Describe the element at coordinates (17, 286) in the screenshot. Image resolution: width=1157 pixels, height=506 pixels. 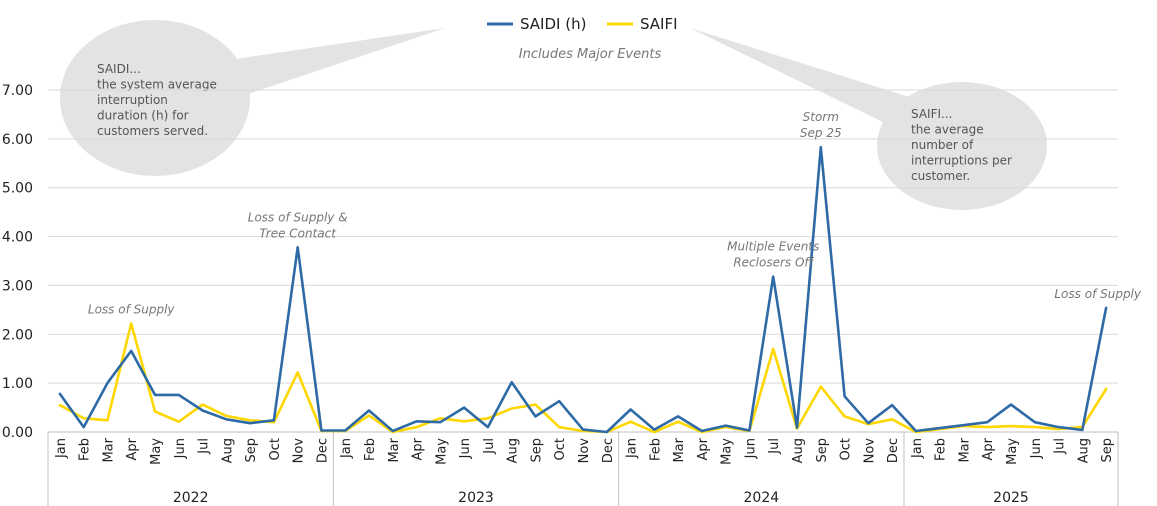
I see `y-tick-label: 3.00` at that location.